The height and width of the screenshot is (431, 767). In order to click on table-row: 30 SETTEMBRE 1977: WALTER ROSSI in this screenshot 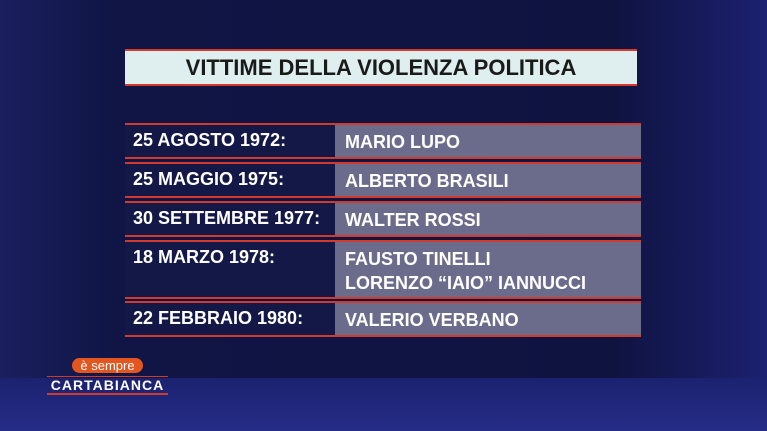, I will do `click(383, 219)`.